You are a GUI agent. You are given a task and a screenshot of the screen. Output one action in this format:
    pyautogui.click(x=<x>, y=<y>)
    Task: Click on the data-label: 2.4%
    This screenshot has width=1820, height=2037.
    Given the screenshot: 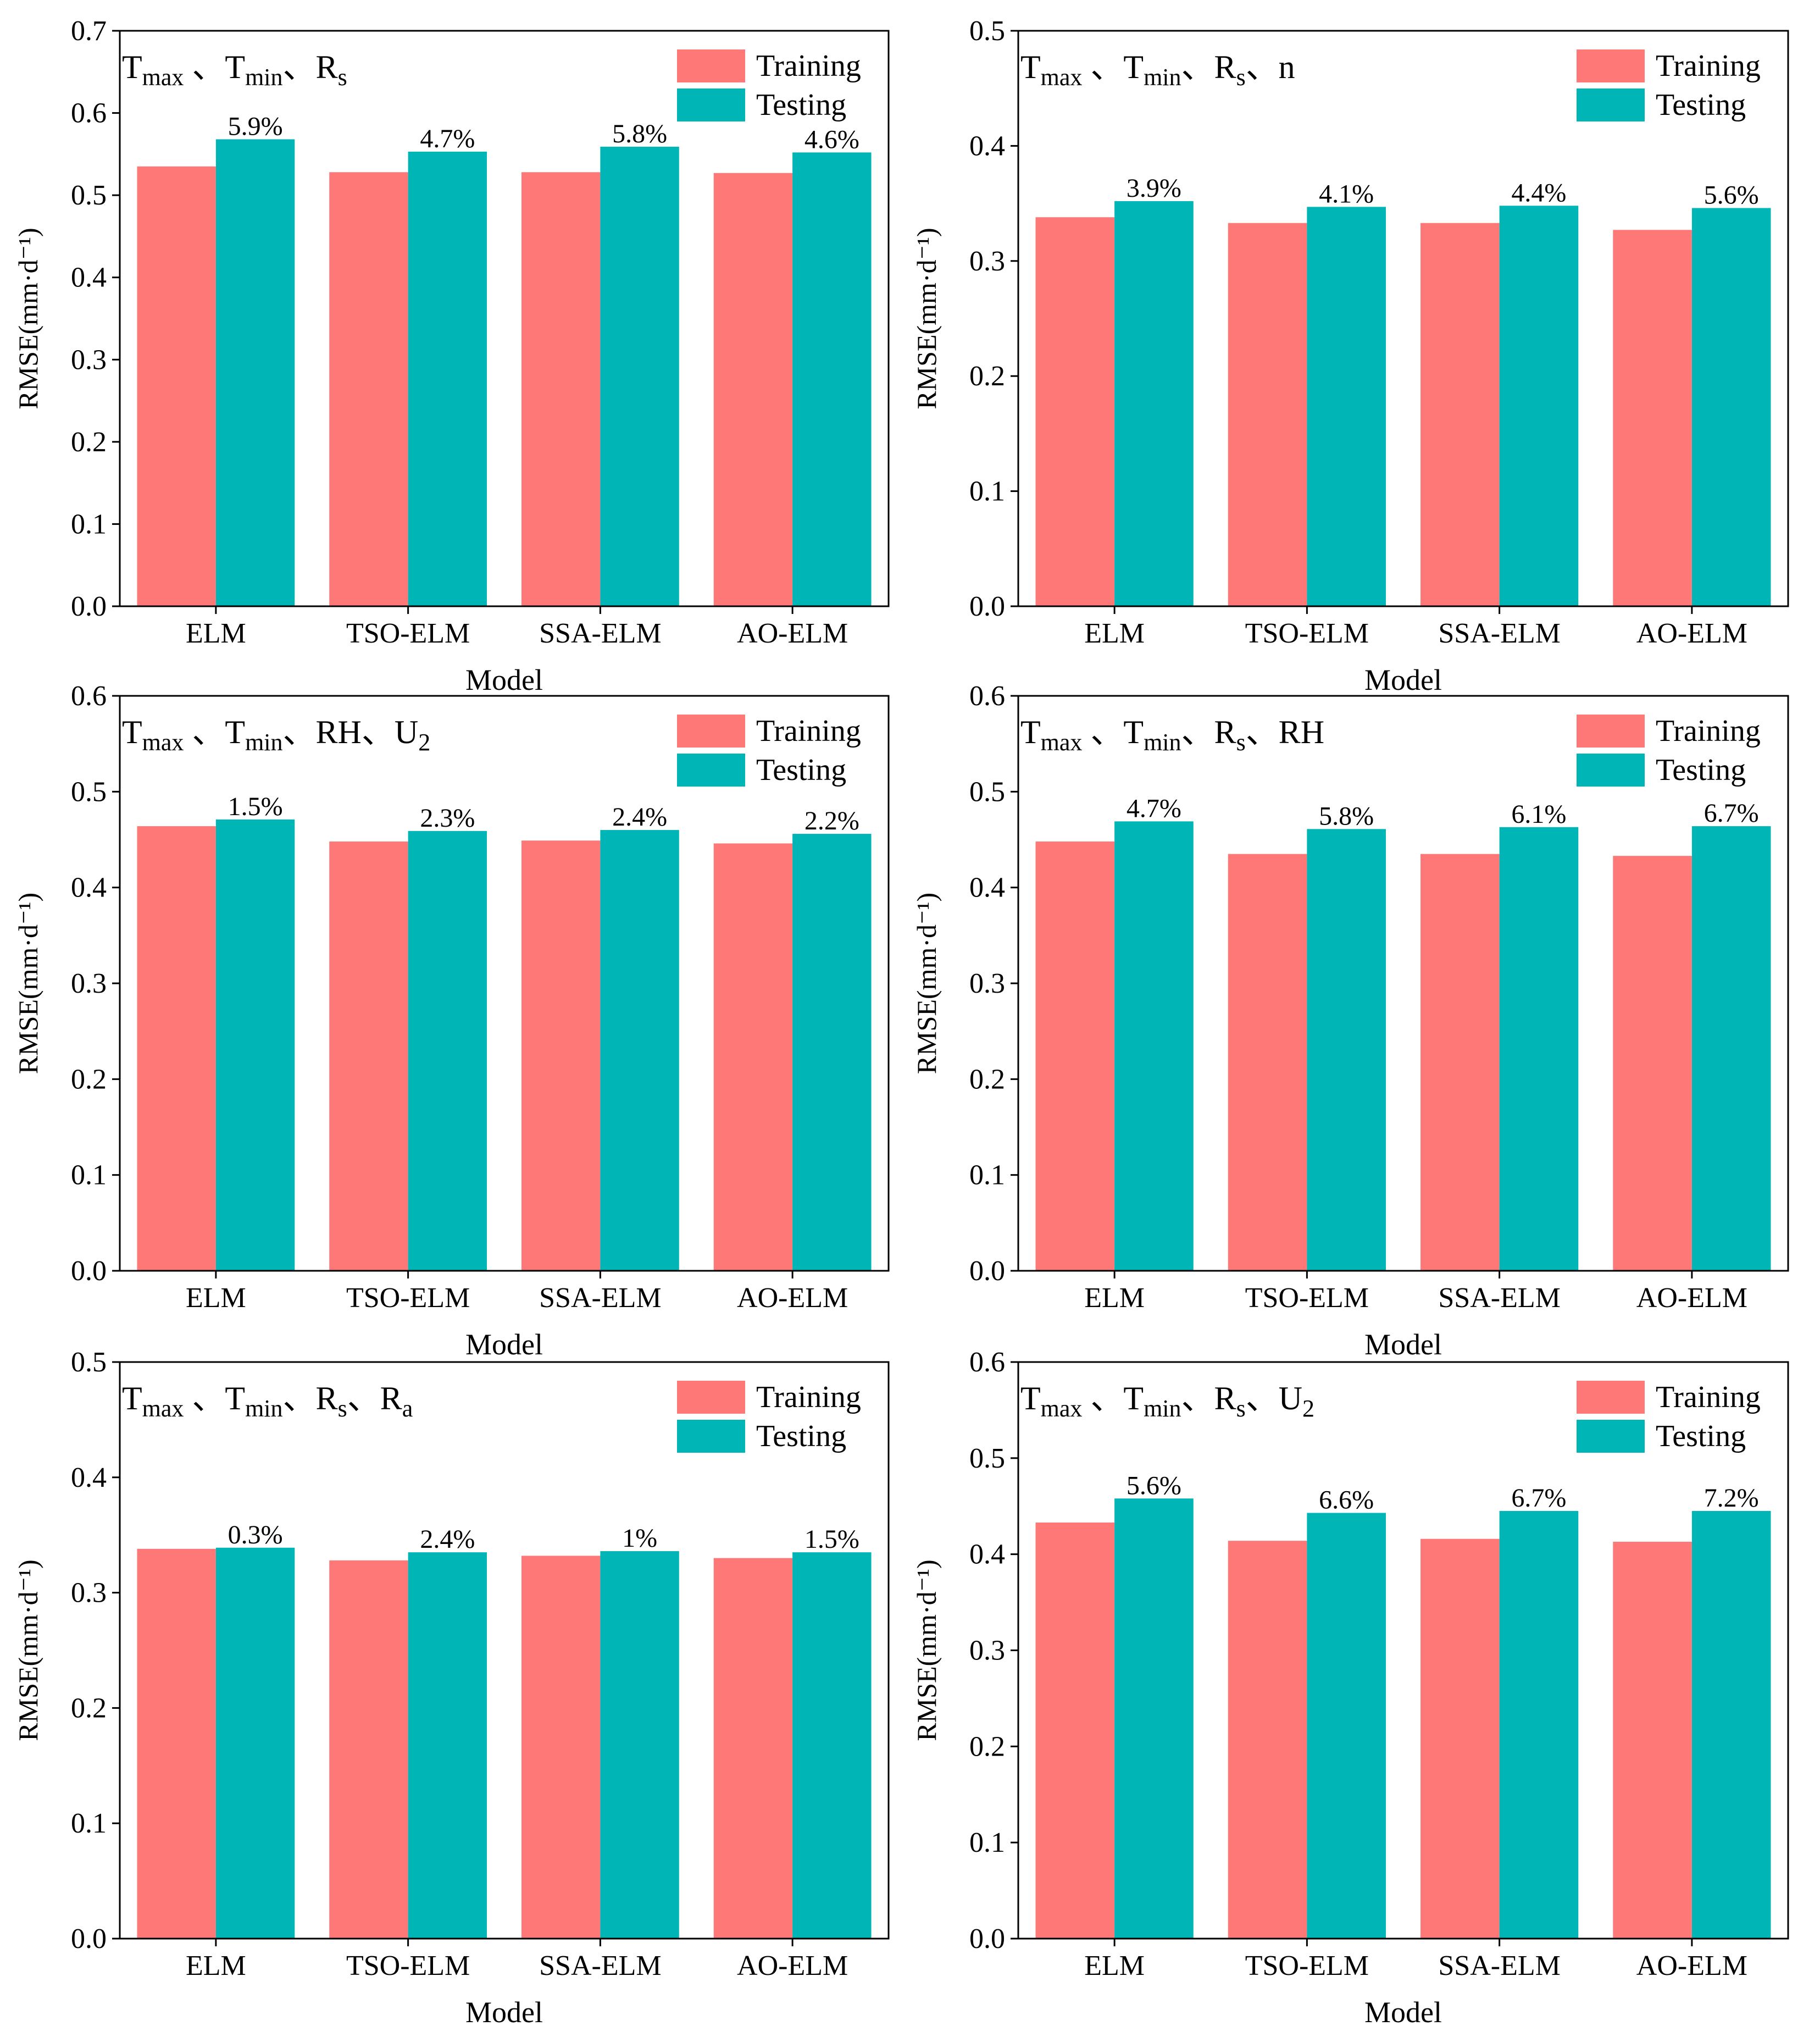 What is the action you would take?
    pyautogui.click(x=639, y=817)
    